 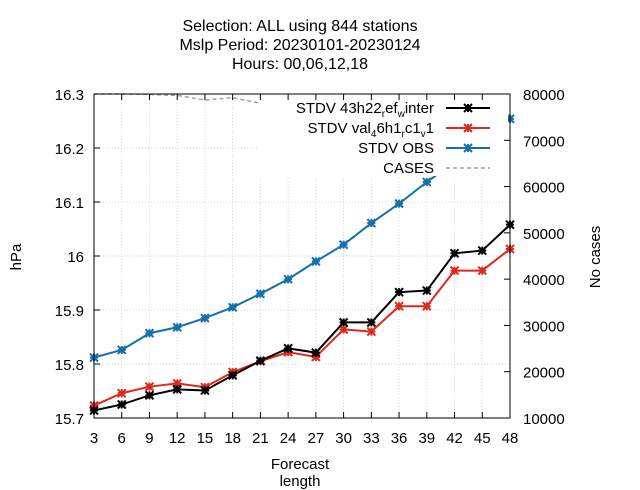 What do you see at coordinates (544, 373) in the screenshot?
I see `y2-tick-label: 20000` at bounding box center [544, 373].